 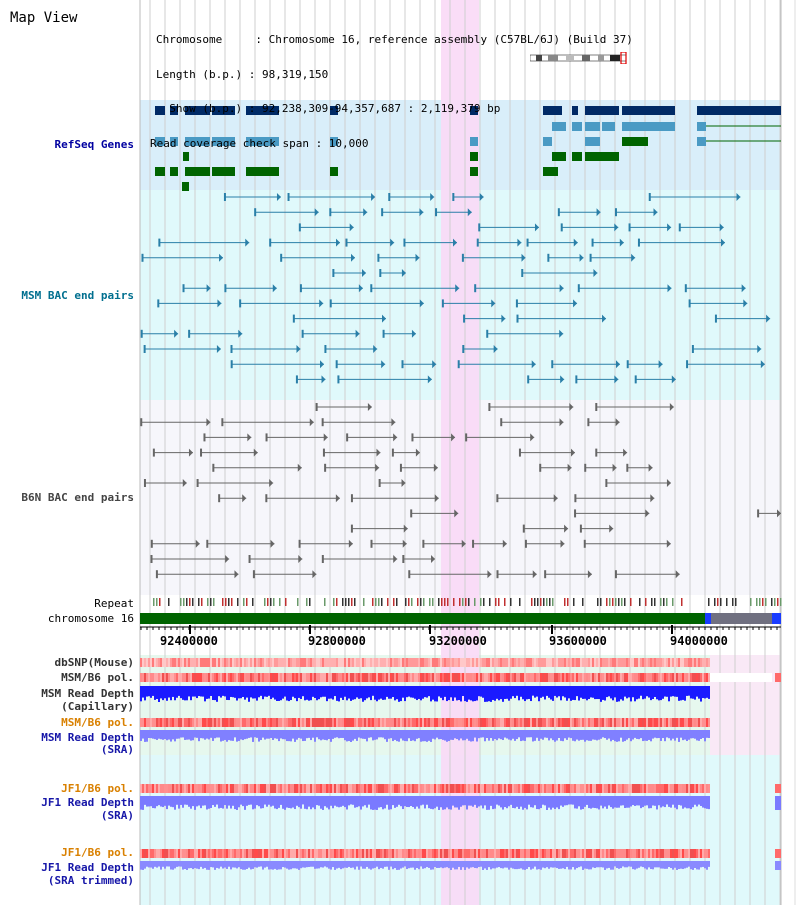 What do you see at coordinates (77, 497) in the screenshot?
I see `b6n-bac-label: B6N BAC end pairs` at bounding box center [77, 497].